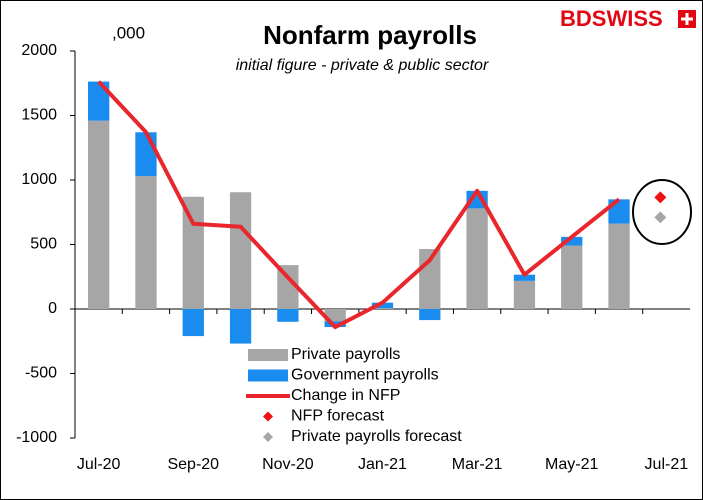  Describe the element at coordinates (345, 395) in the screenshot. I see `legend-label: Change in NFP` at that location.